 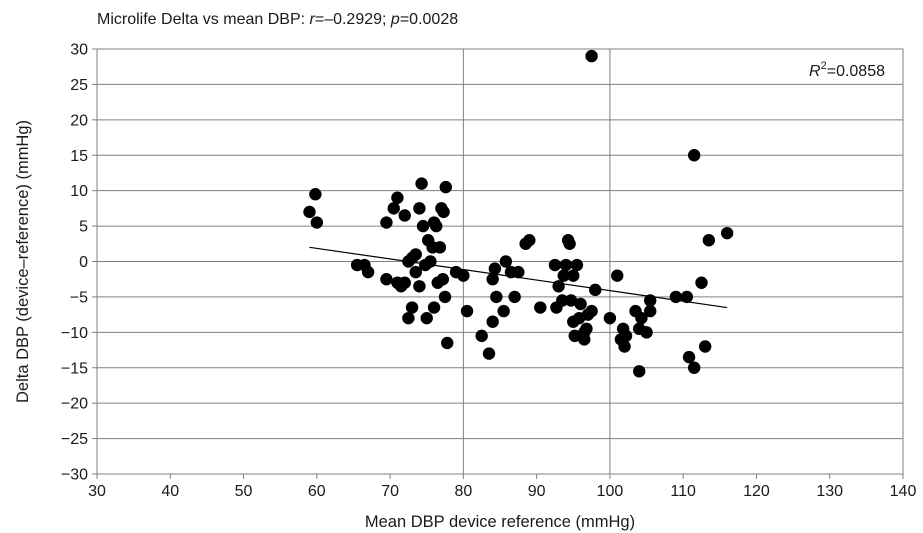 What do you see at coordinates (829, 491) in the screenshot?
I see `x-tick-label: 130` at bounding box center [829, 491].